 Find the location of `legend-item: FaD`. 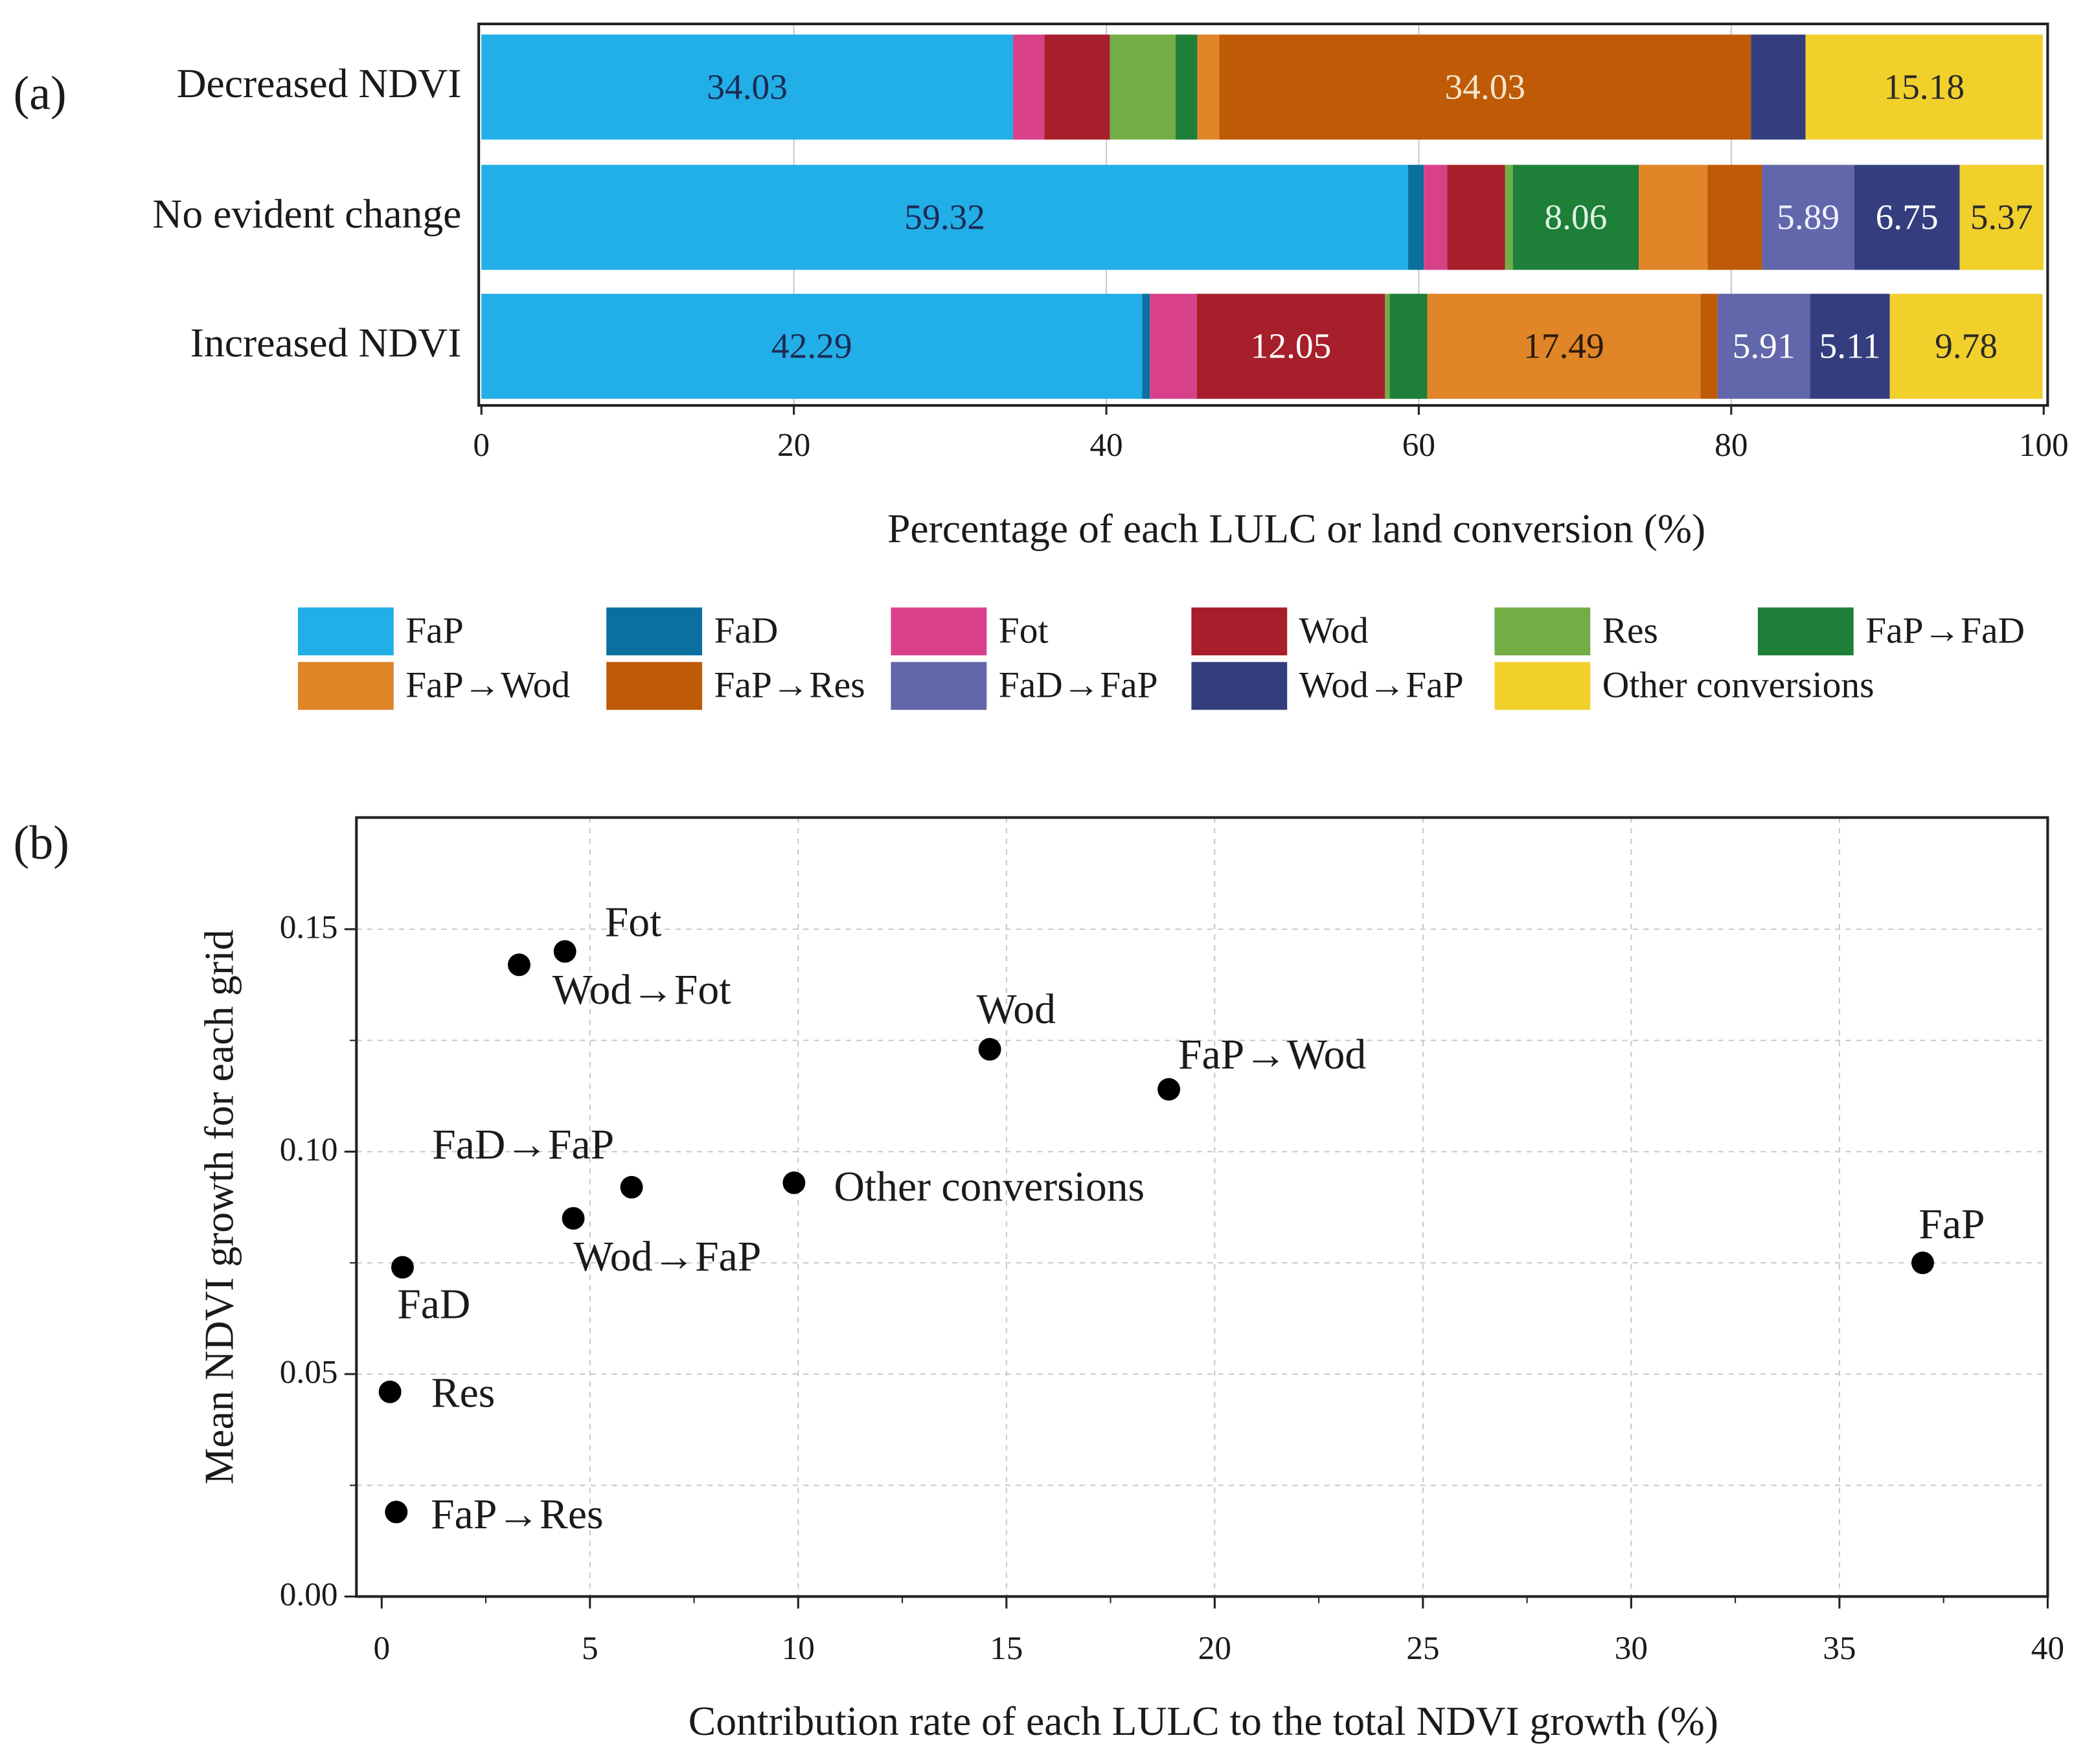

legend-item: FaD is located at coordinates (692, 631).